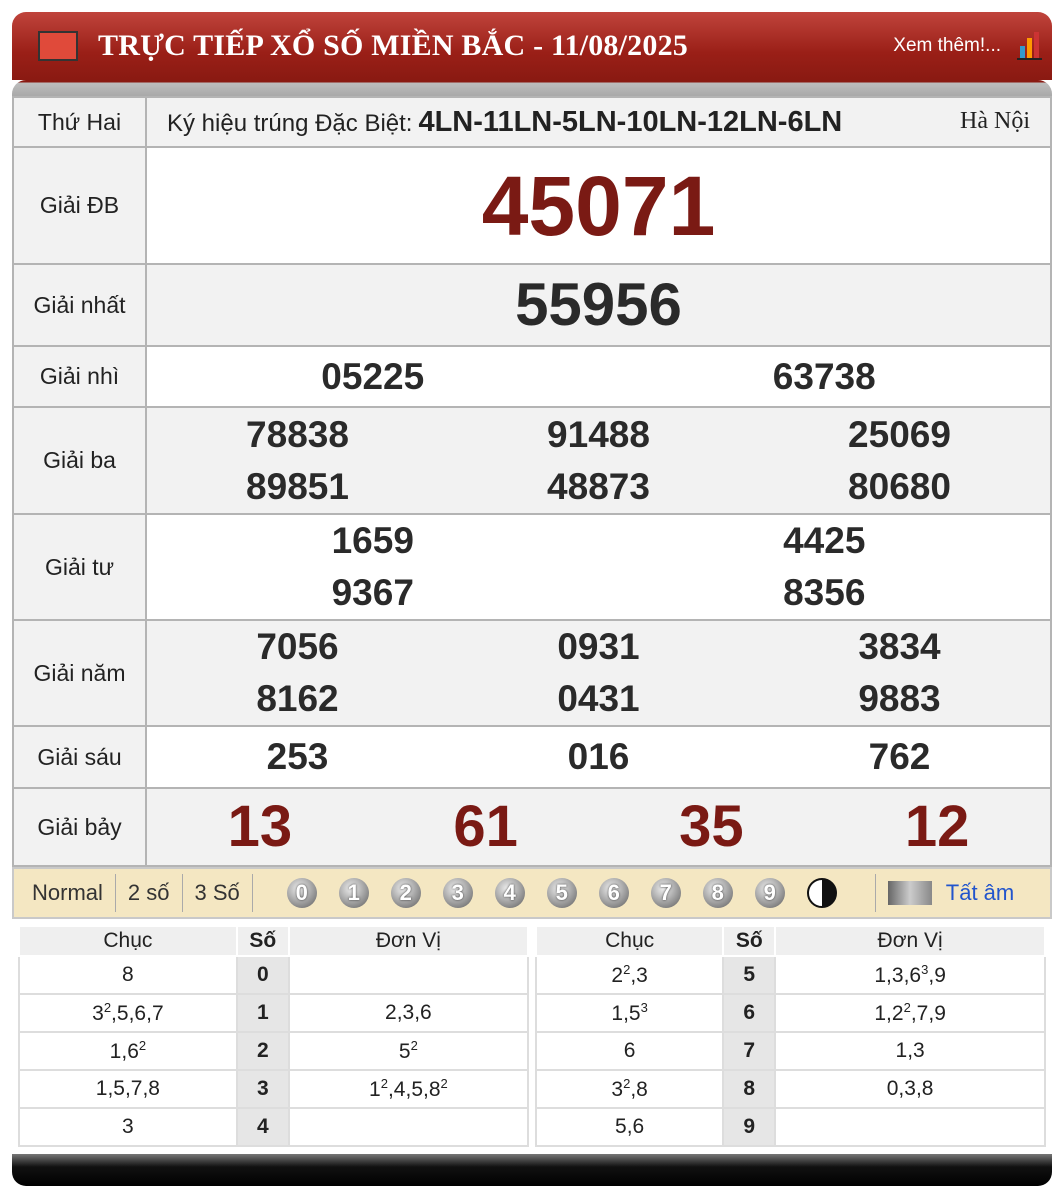 The image size is (1060, 1194). What do you see at coordinates (297, 486) in the screenshot?
I see `prize-number: 89851` at bounding box center [297, 486].